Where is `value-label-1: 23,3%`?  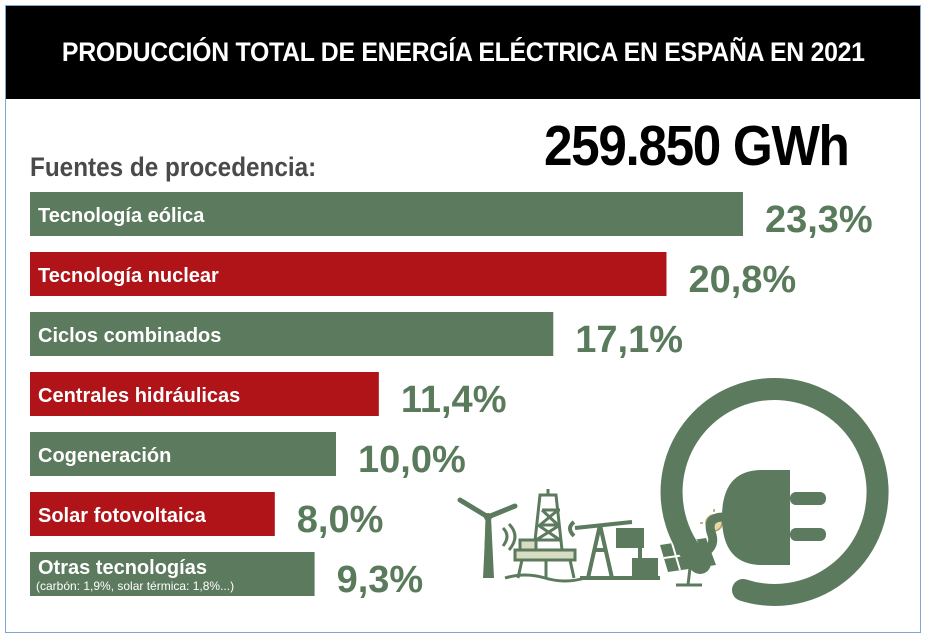 value-label-1: 23,3% is located at coordinates (819, 220).